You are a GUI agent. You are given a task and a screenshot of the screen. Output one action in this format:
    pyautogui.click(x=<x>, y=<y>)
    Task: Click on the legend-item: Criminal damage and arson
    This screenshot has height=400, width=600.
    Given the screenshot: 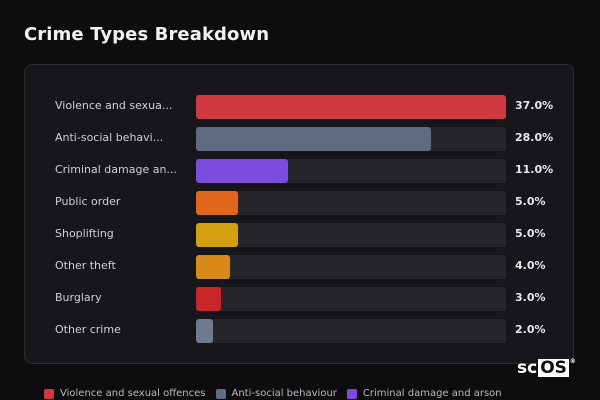 What is the action you would take?
    pyautogui.click(x=424, y=393)
    